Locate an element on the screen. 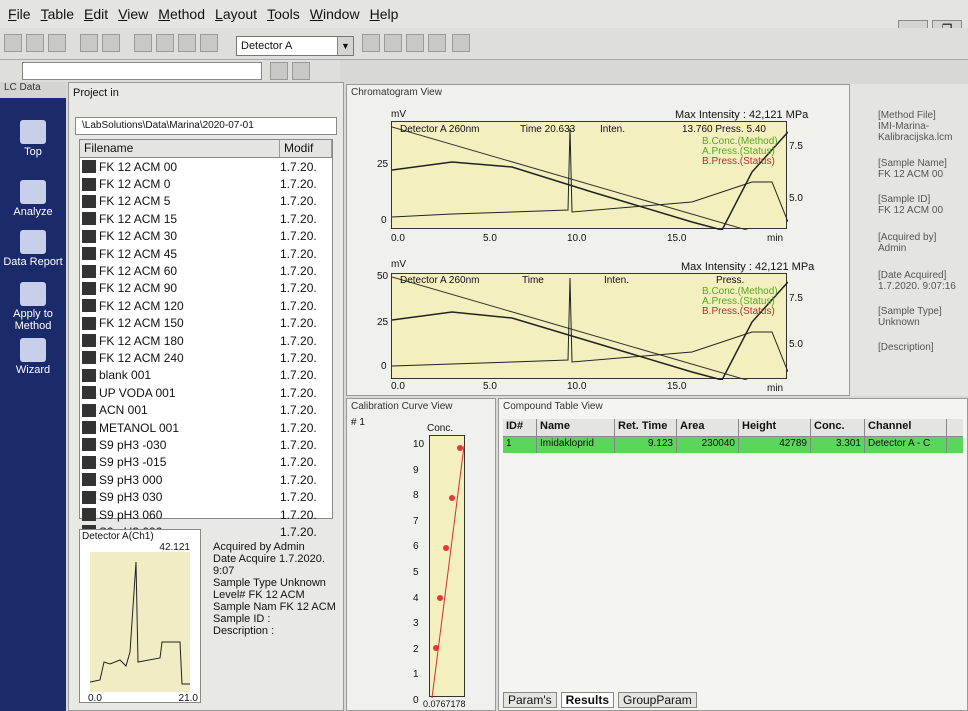 This screenshot has height=711, width=968. col-id: ID# is located at coordinates (520, 427).